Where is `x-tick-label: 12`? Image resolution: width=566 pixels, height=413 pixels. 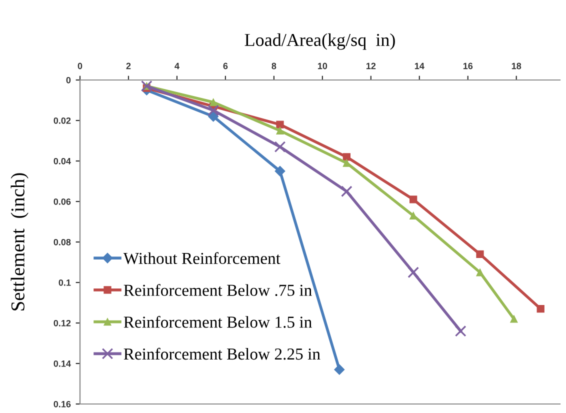
x-tick-label: 12 is located at coordinates (371, 66).